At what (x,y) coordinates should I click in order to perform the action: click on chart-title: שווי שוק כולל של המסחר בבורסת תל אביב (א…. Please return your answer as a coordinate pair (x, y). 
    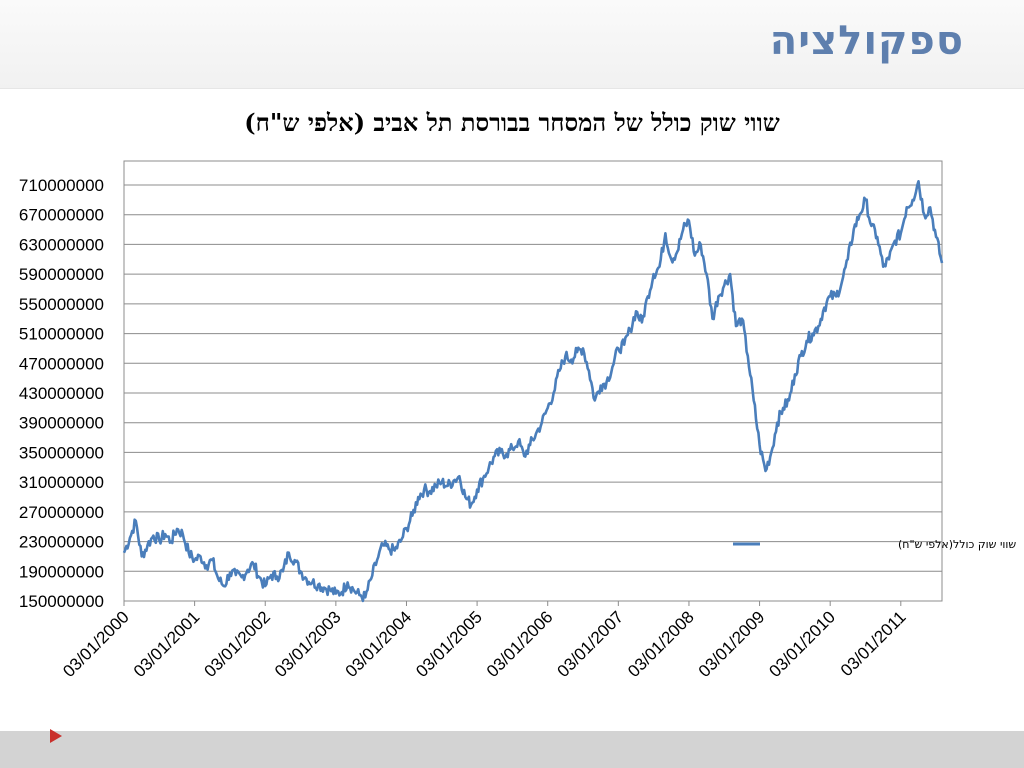
    Looking at the image, I should click on (511, 122).